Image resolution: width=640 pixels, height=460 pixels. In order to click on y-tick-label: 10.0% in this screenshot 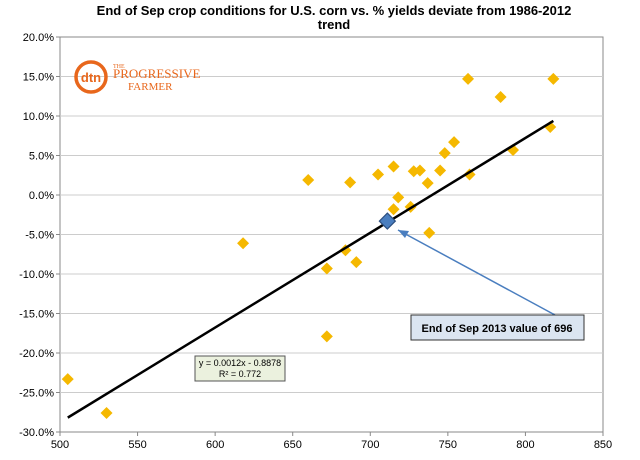, I will do `click(38, 117)`.